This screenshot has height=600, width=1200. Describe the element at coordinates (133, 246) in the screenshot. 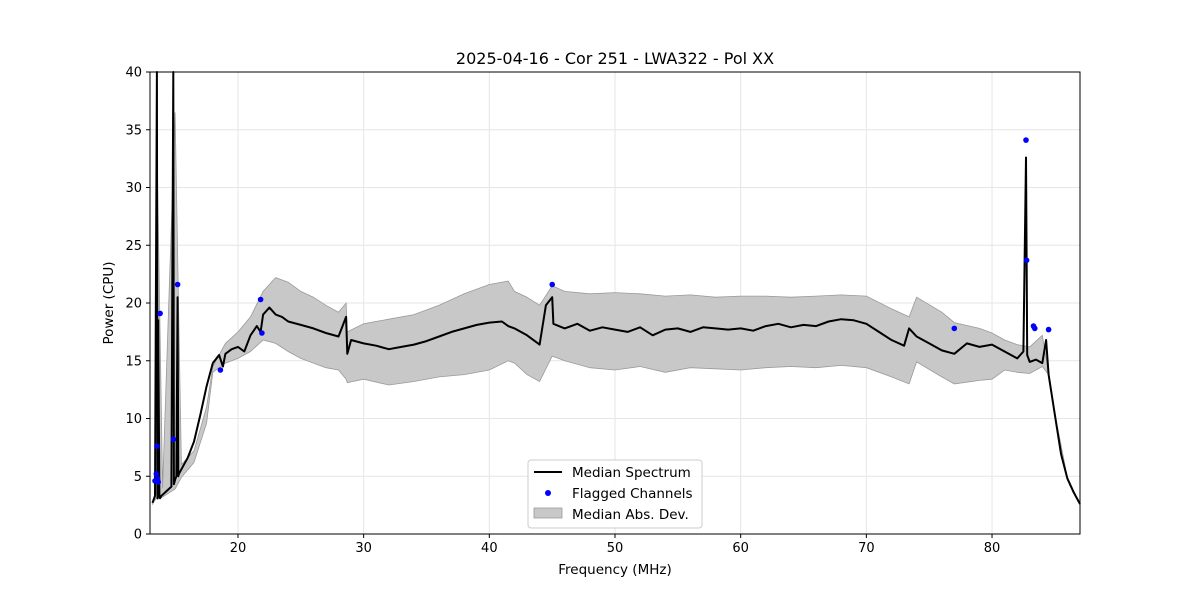

I see `y-tick-label: 25` at that location.